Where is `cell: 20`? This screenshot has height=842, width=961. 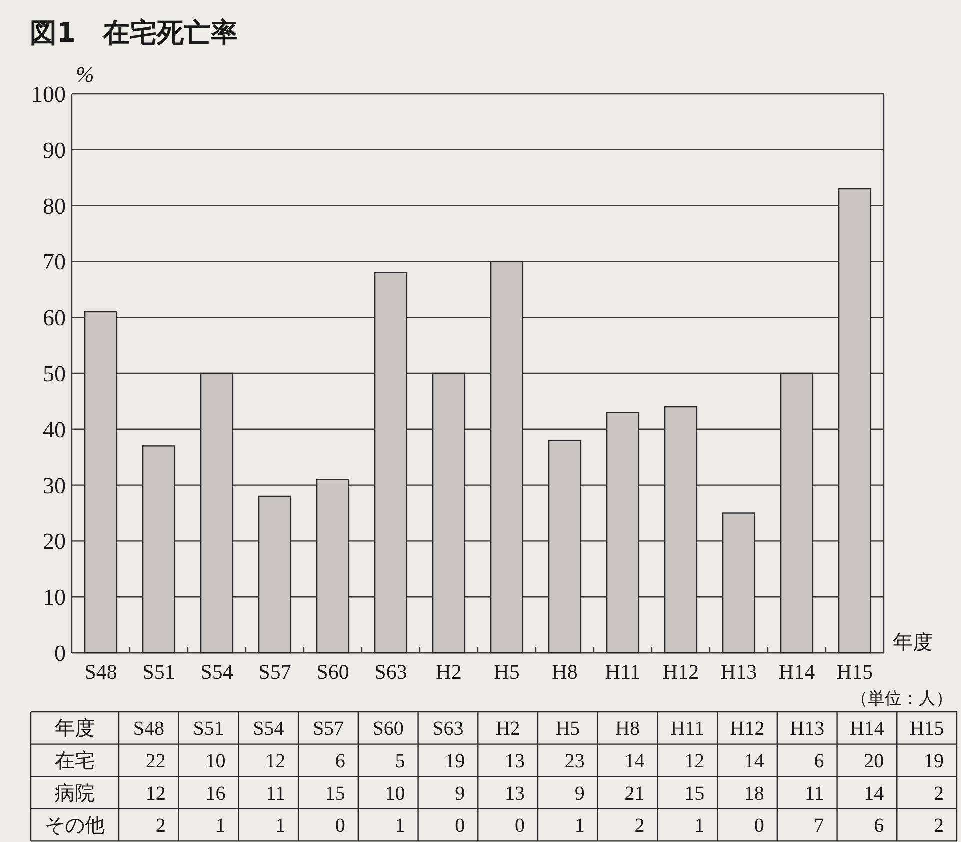 cell: 20 is located at coordinates (874, 761).